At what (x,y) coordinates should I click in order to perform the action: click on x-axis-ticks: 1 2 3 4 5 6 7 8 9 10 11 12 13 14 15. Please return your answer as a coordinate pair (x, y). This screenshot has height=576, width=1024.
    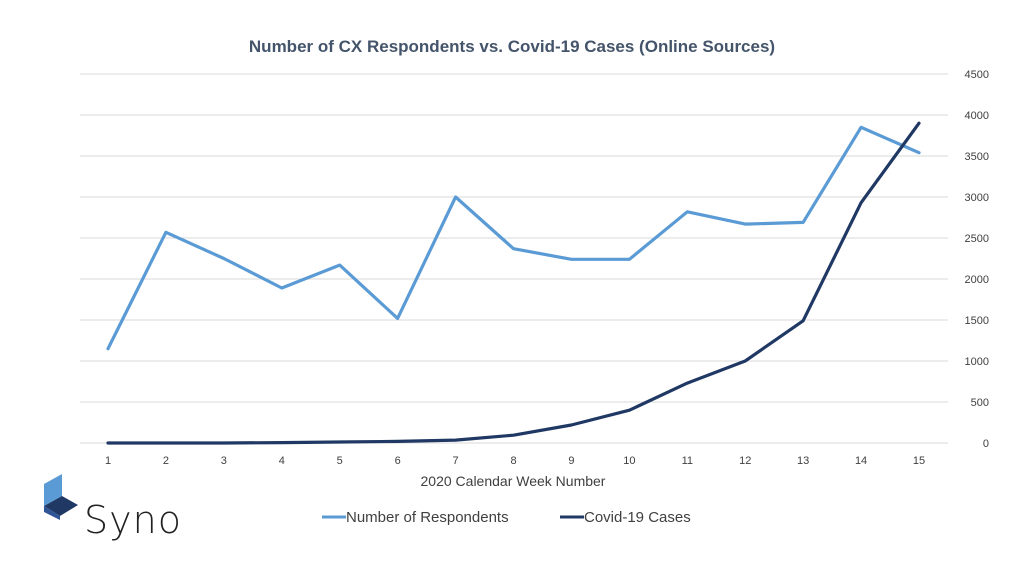
    Looking at the image, I should click on (515, 461).